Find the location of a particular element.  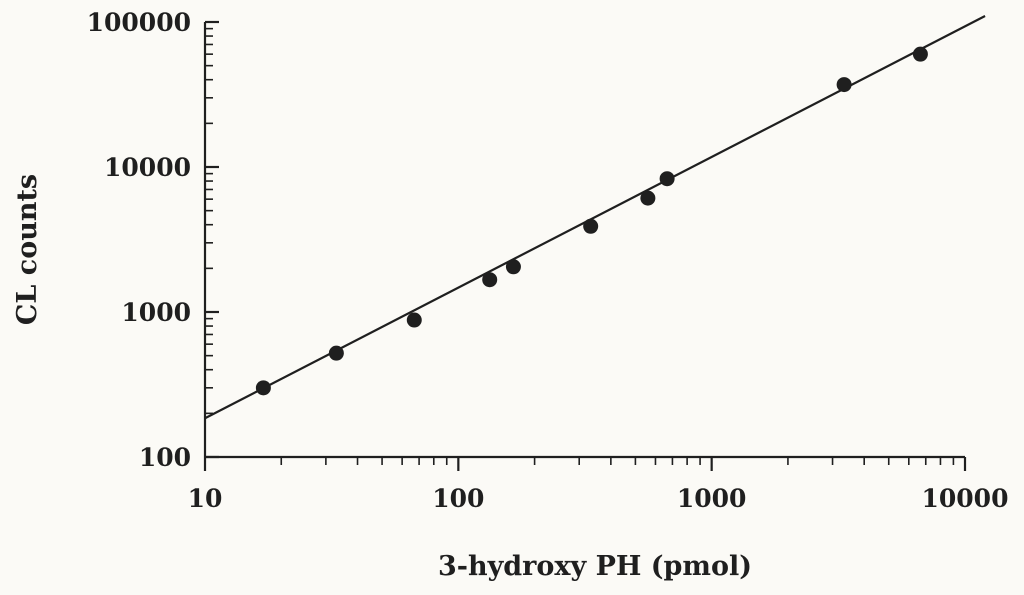

x-tick-label: 10 is located at coordinates (205, 498).